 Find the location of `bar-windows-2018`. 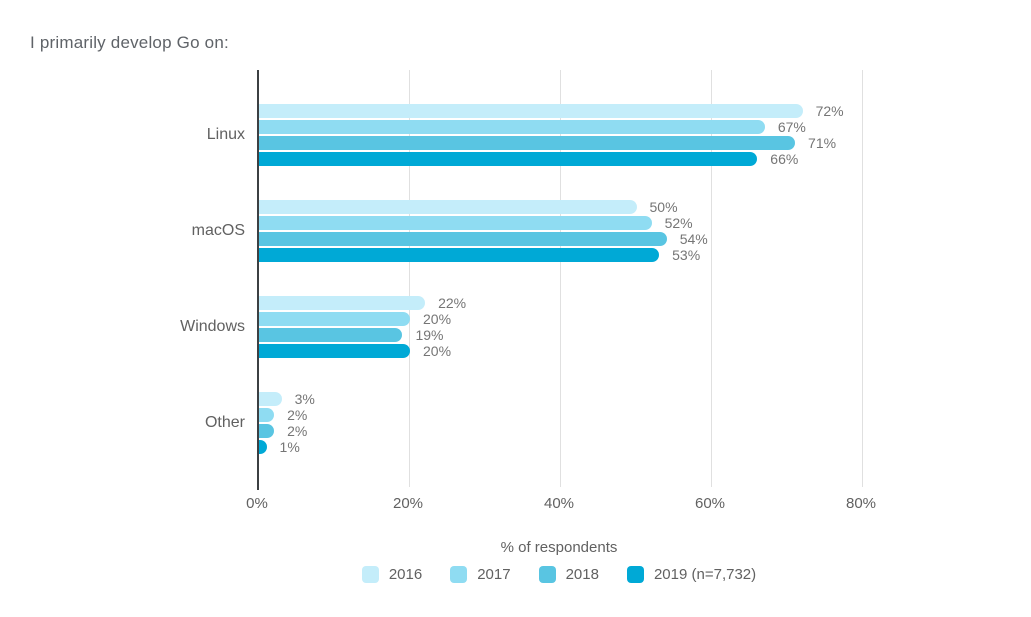

bar-windows-2018 is located at coordinates (331, 335).